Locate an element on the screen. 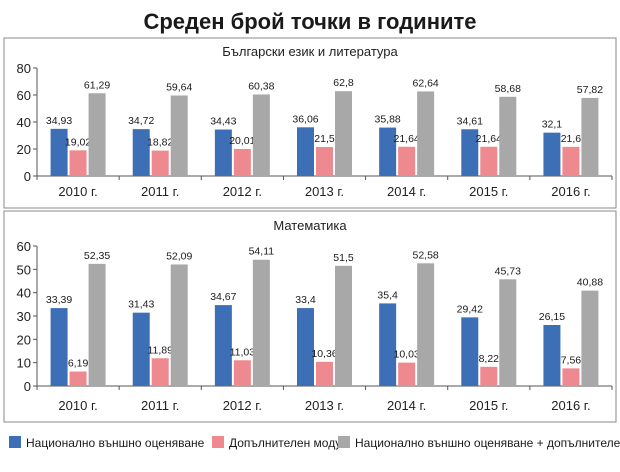  data-label: 10,03 is located at coordinates (407, 355).